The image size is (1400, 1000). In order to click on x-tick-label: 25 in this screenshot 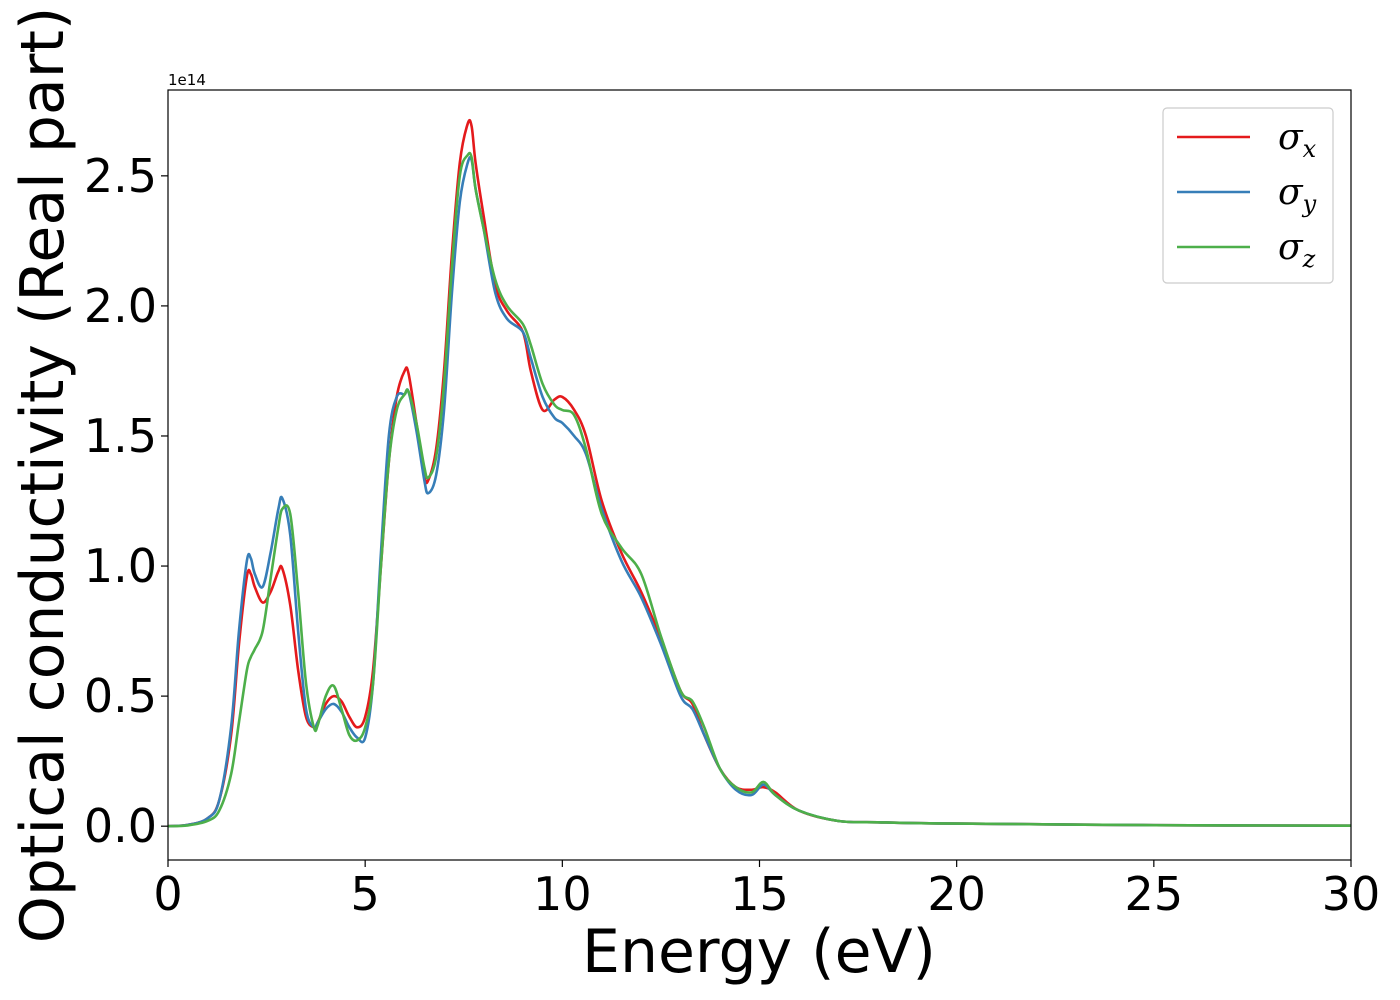, I will do `click(1154, 894)`.